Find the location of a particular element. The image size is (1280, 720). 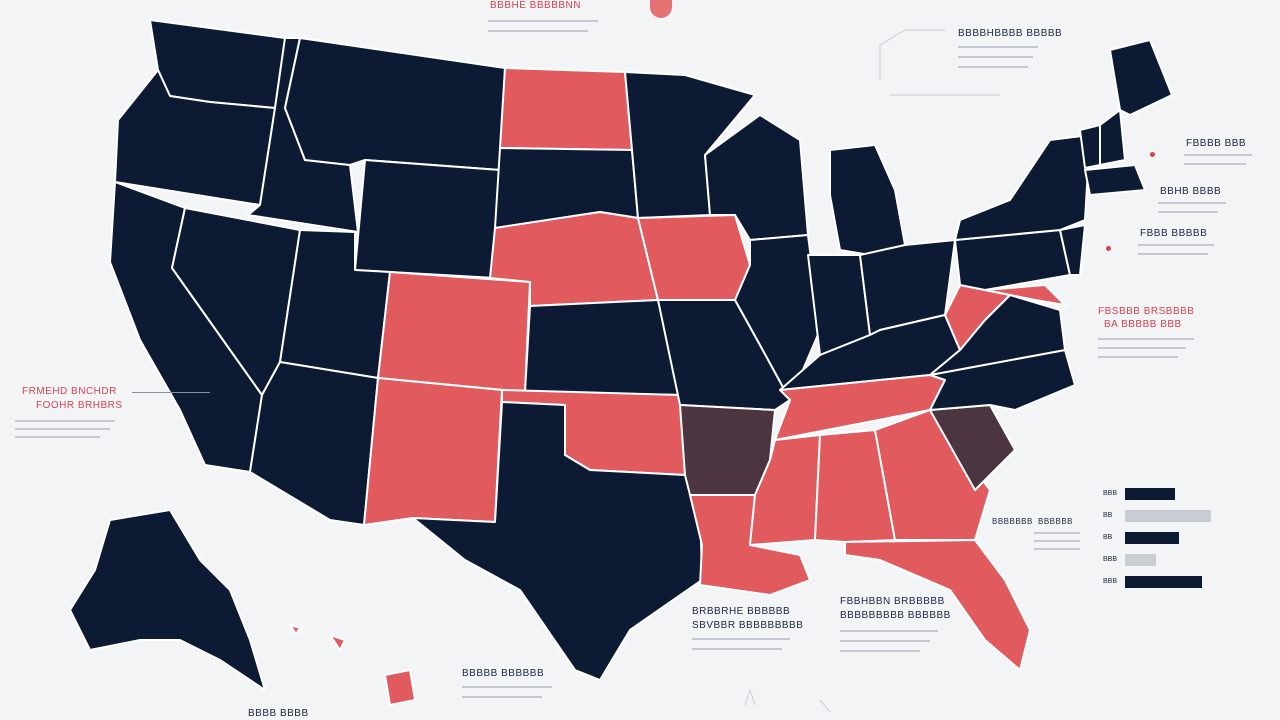

bottom-center-annotation: BBBBB BBBBBB is located at coordinates (503, 673).